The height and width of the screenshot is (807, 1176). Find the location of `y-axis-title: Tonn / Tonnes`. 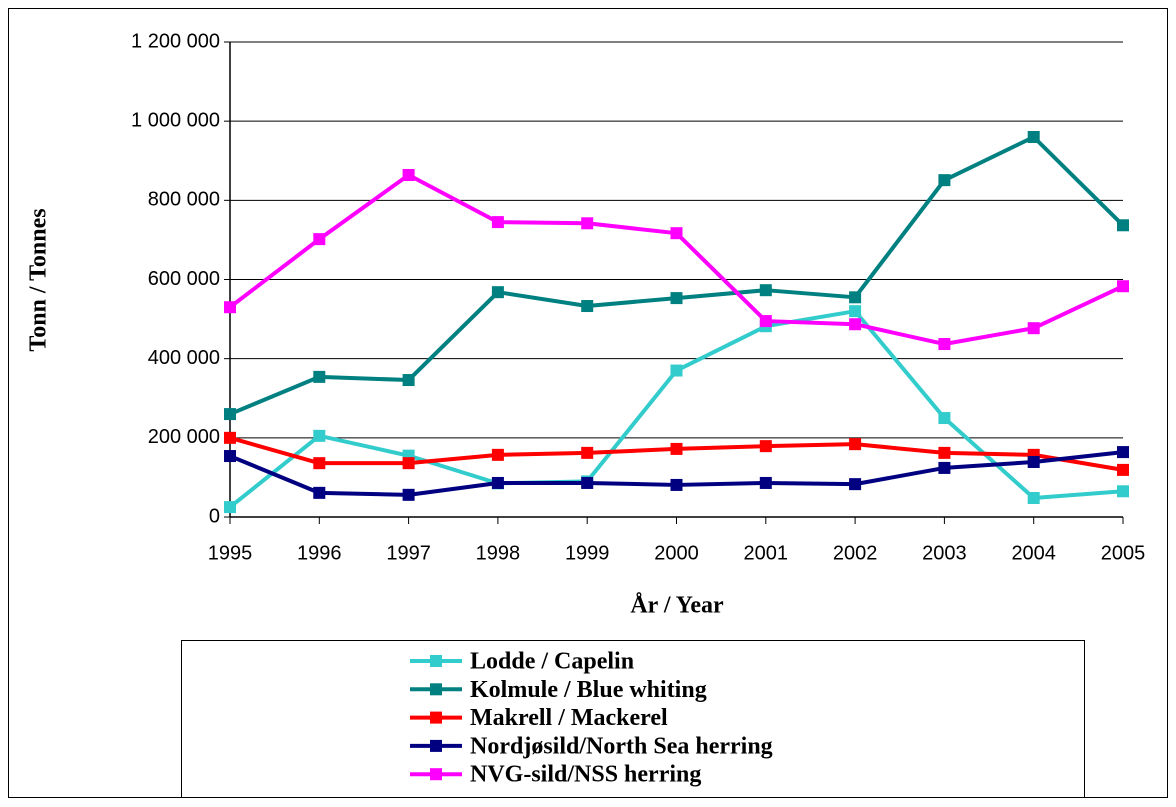

y-axis-title: Tonn / Tonnes is located at coordinates (39, 279).